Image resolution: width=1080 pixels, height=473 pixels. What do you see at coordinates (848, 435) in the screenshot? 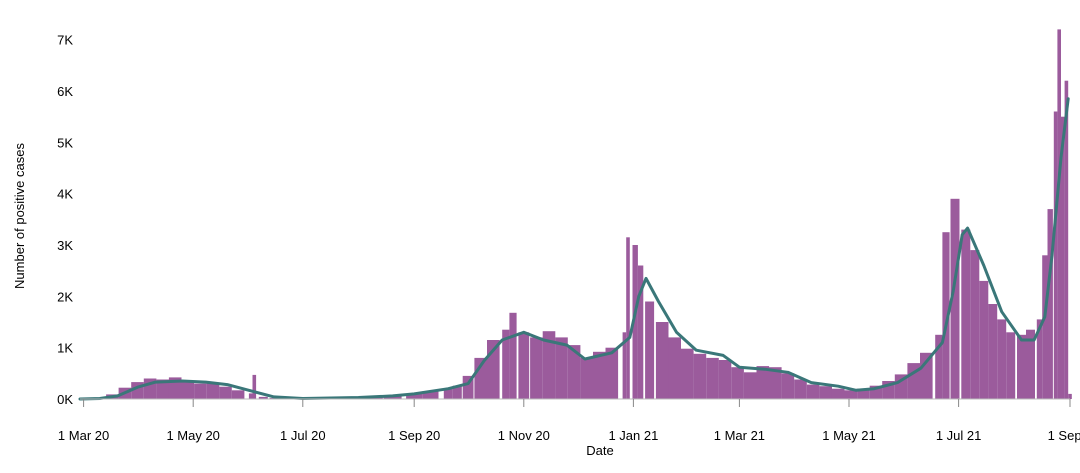
I see `x-tick-label: 1 May 21` at bounding box center [848, 435].